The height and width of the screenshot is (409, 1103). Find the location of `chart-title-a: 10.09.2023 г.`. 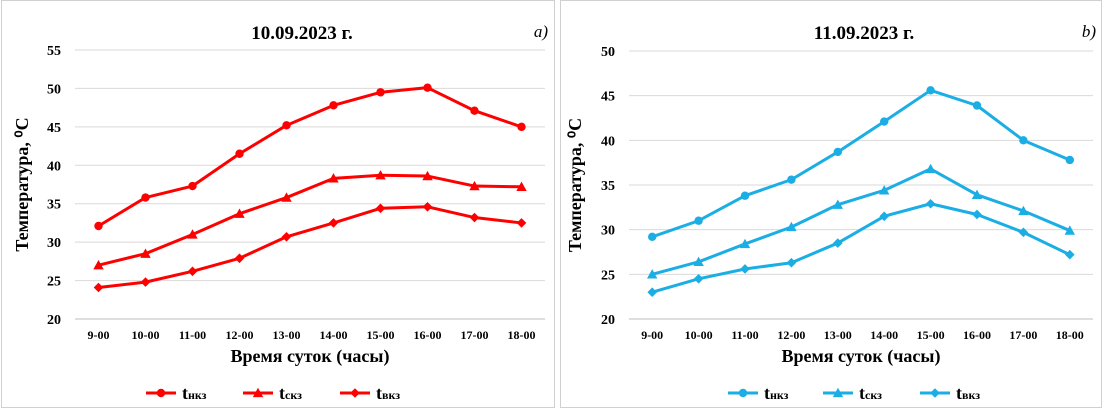

chart-title-a: 10.09.2023 г. is located at coordinates (302, 33).